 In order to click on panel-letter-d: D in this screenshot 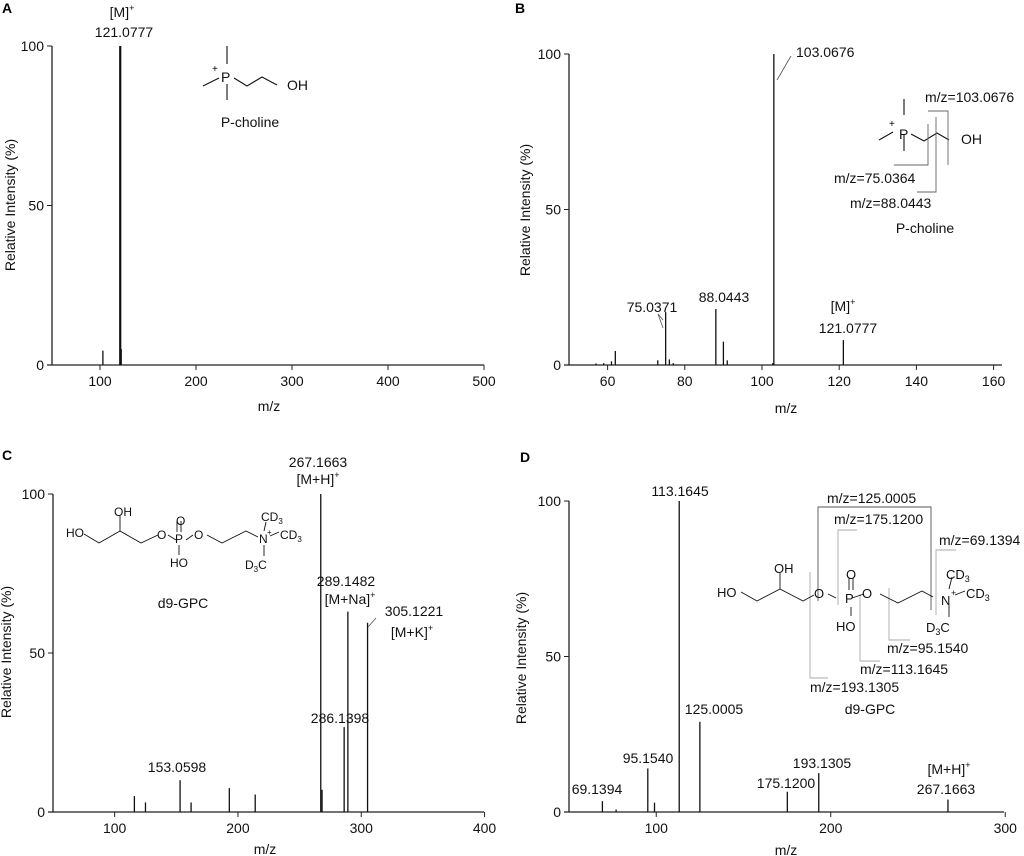, I will do `click(525, 457)`.